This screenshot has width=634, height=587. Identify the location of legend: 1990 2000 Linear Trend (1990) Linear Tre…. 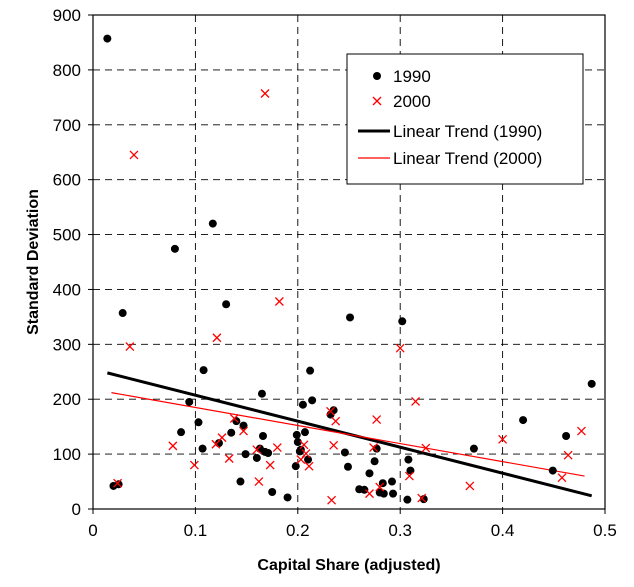
(465, 119).